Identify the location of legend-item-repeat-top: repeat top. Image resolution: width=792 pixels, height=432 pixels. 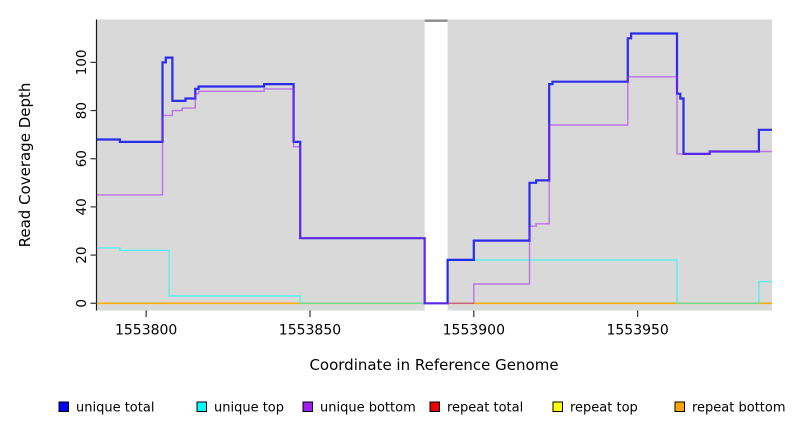
(595, 408).